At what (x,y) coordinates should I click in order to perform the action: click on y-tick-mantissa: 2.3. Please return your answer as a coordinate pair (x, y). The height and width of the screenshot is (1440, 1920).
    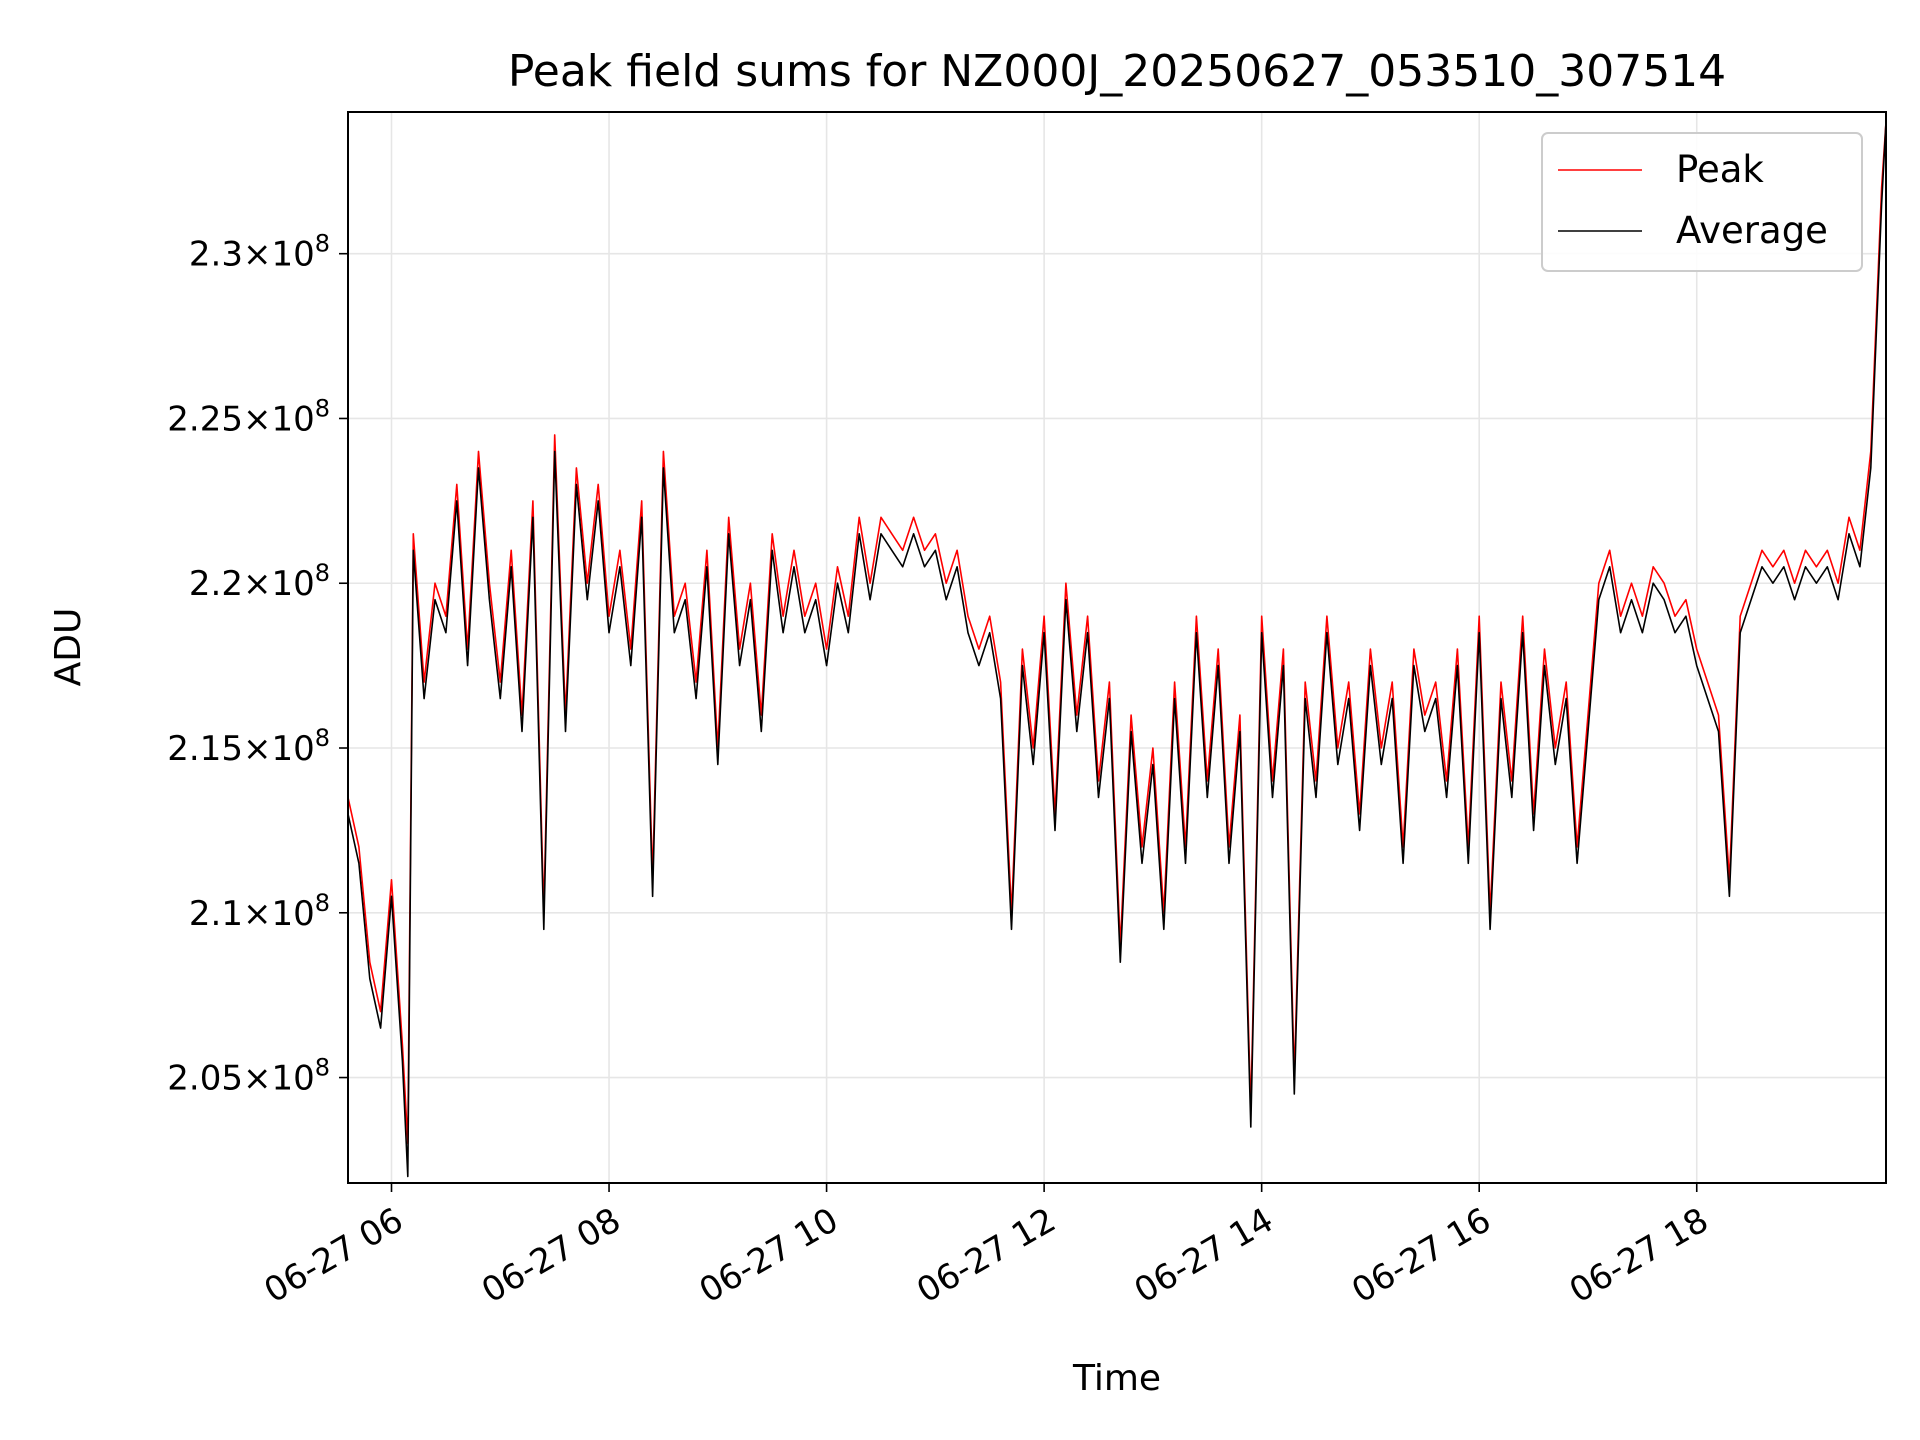
    Looking at the image, I should click on (216, 255).